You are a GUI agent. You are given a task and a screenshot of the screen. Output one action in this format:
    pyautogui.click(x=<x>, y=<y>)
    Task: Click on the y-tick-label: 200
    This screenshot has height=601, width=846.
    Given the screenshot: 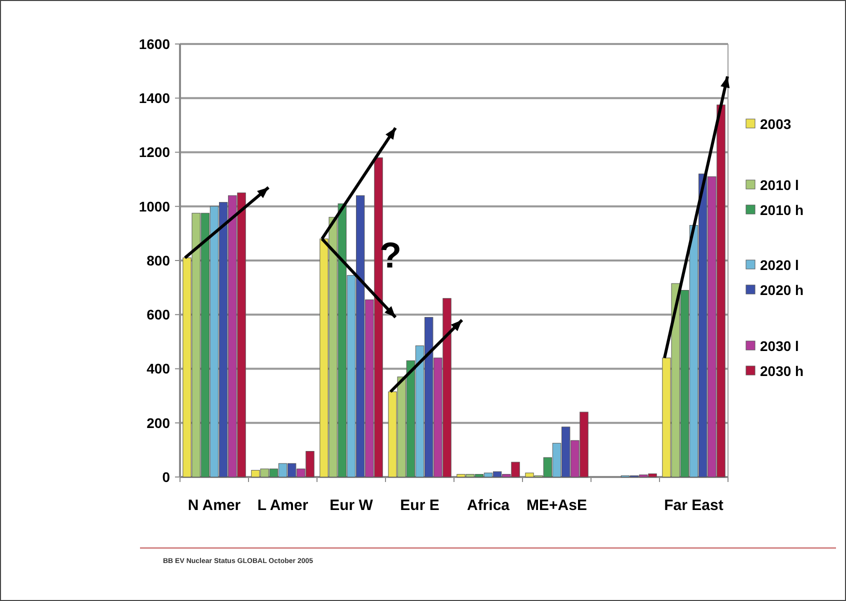 What is the action you would take?
    pyautogui.click(x=158, y=422)
    